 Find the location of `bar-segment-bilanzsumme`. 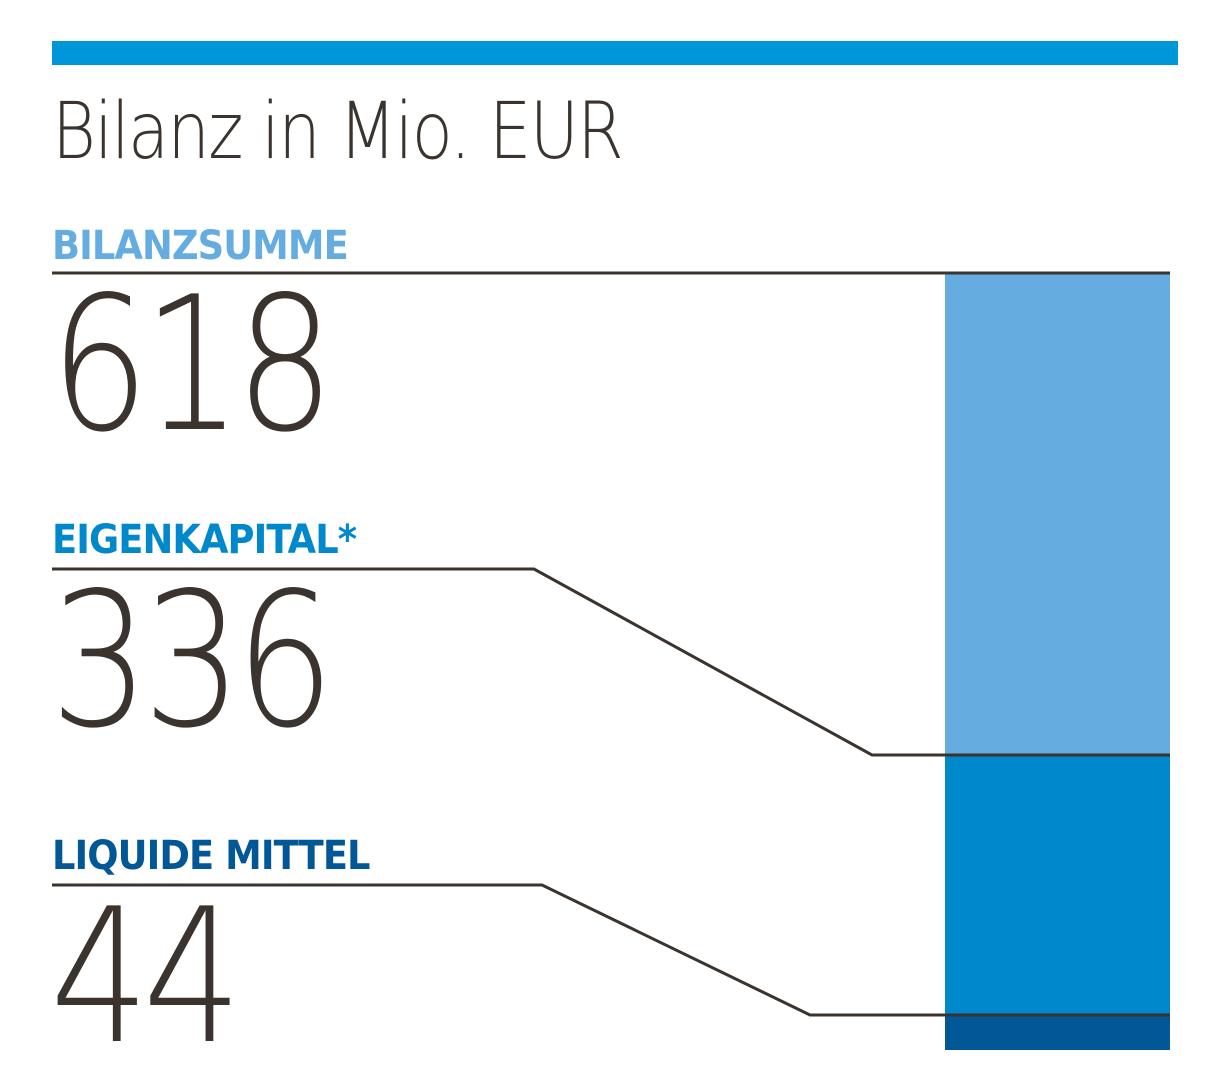

bar-segment-bilanzsumme is located at coordinates (1057, 514).